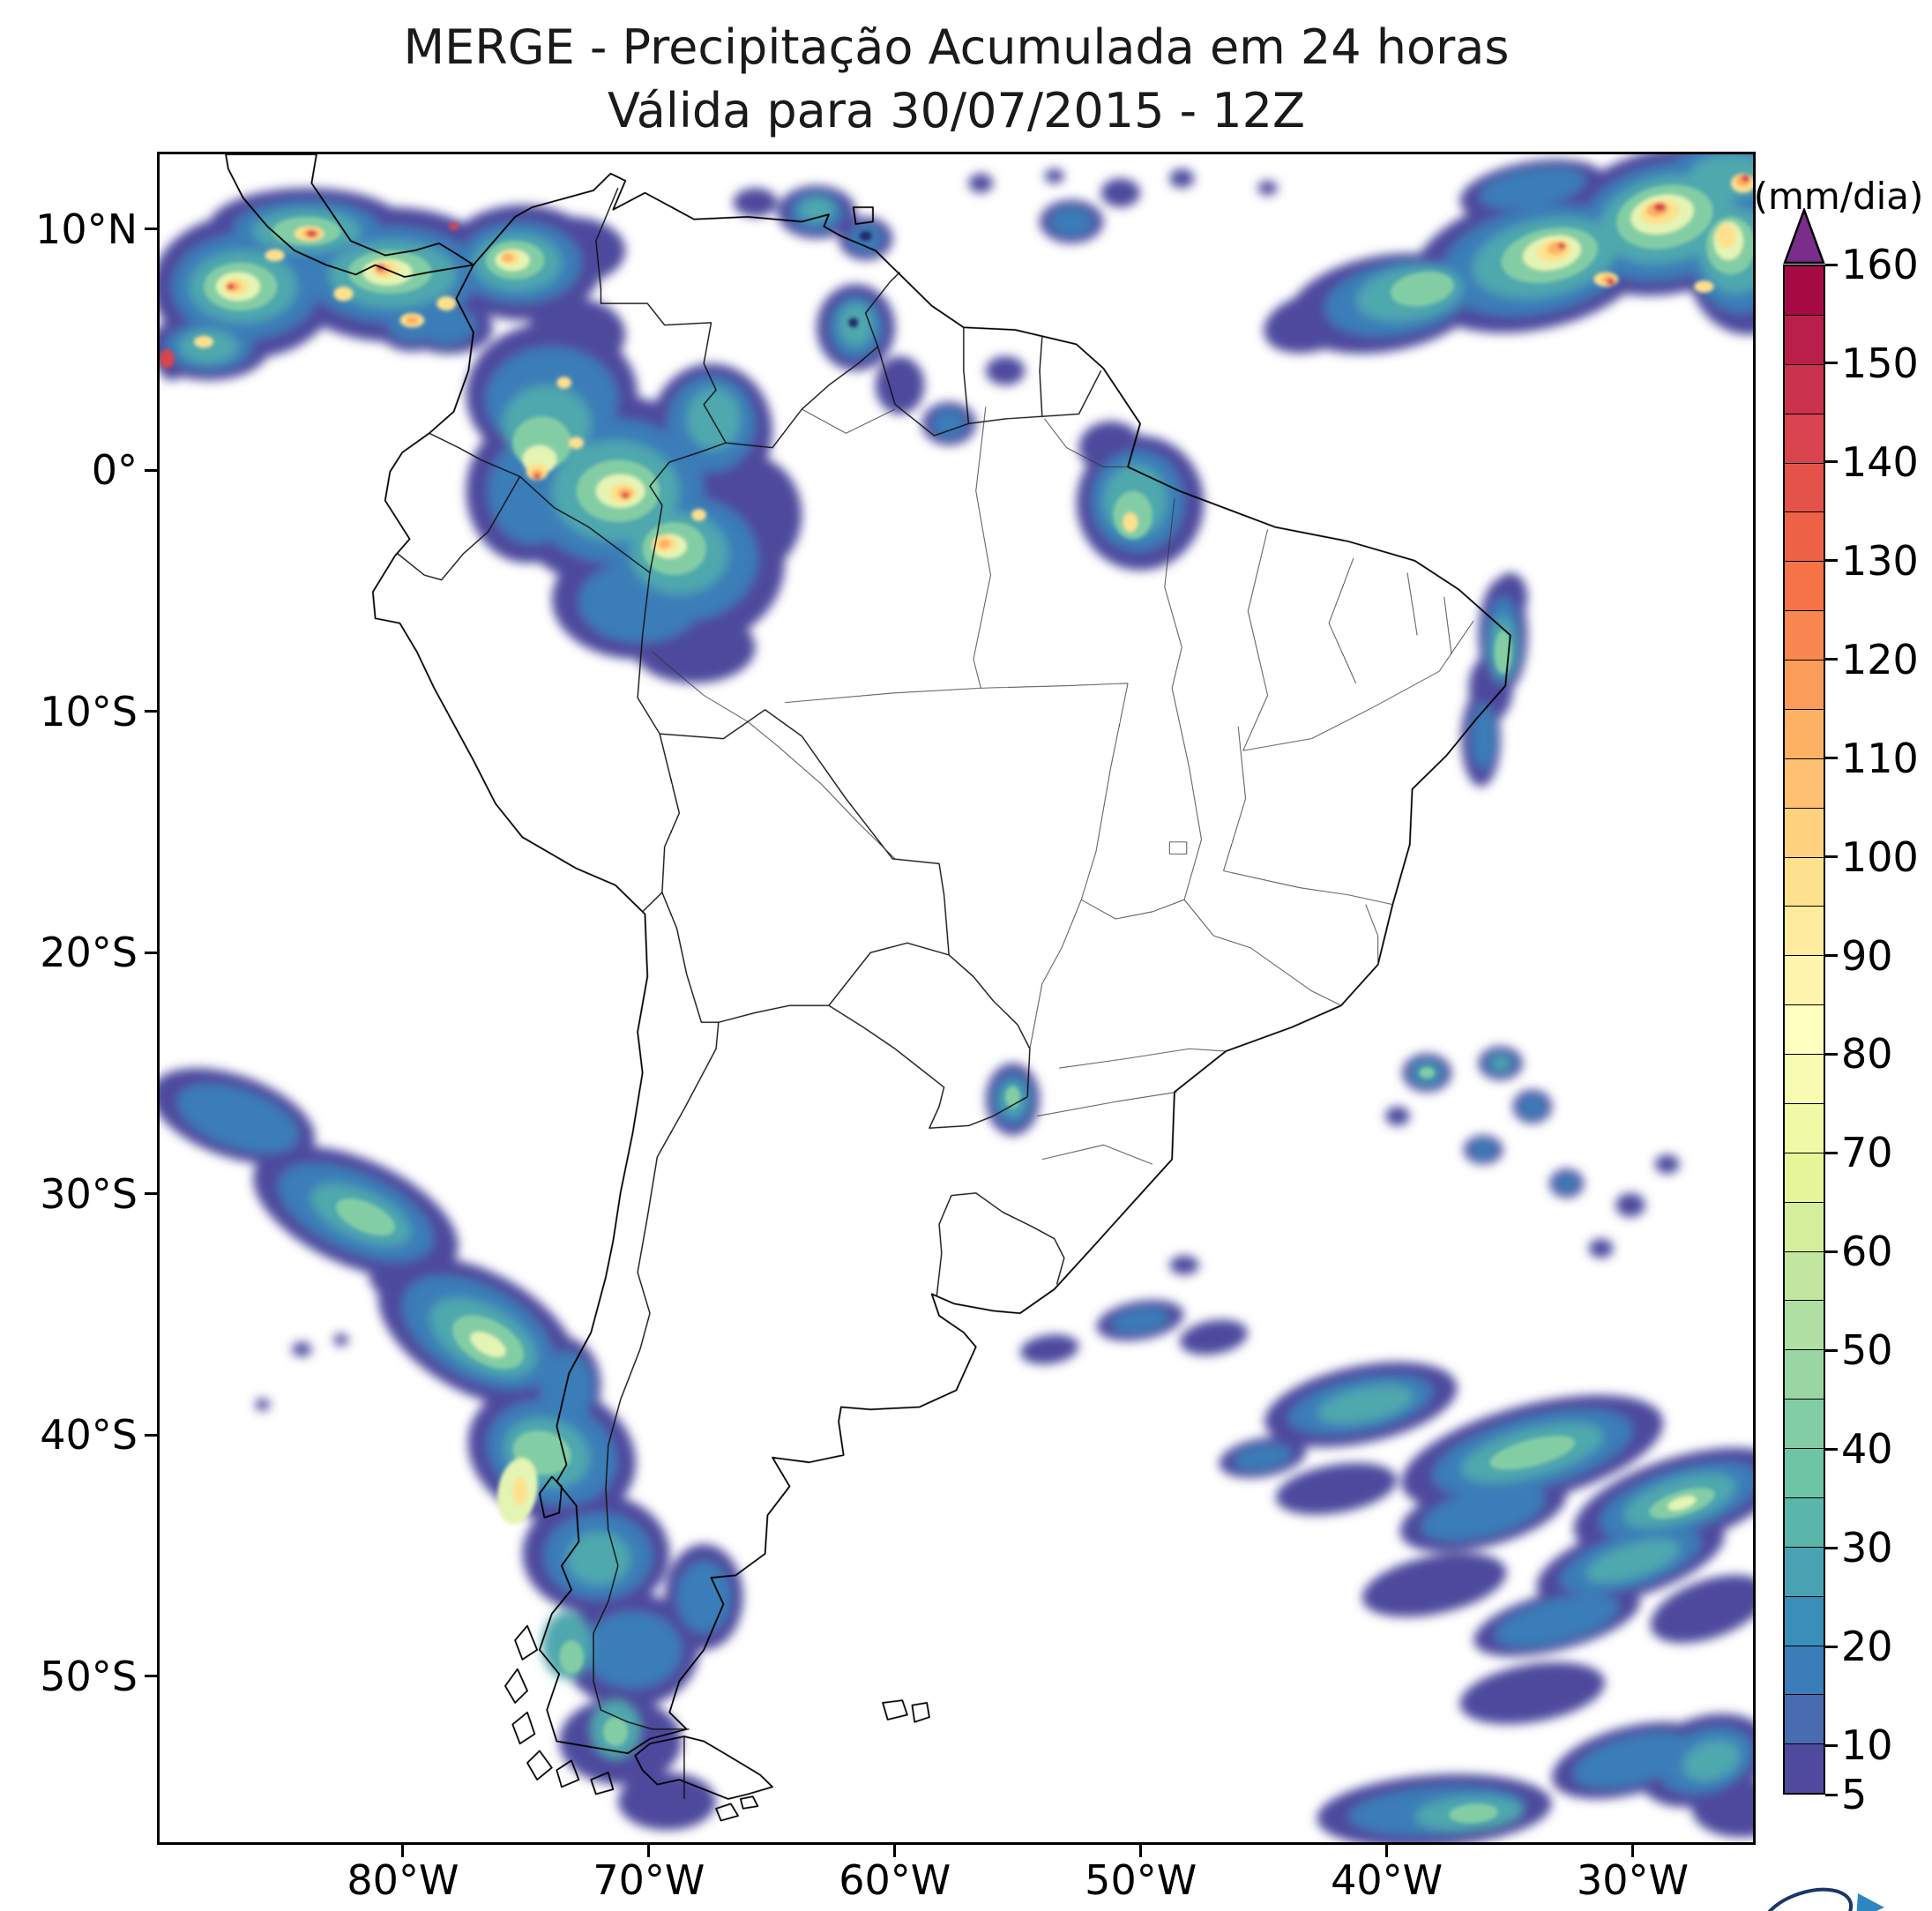 The height and width of the screenshot is (1911, 1932). Describe the element at coordinates (89, 953) in the screenshot. I see `y-axis-tick-label: 20°S` at that location.